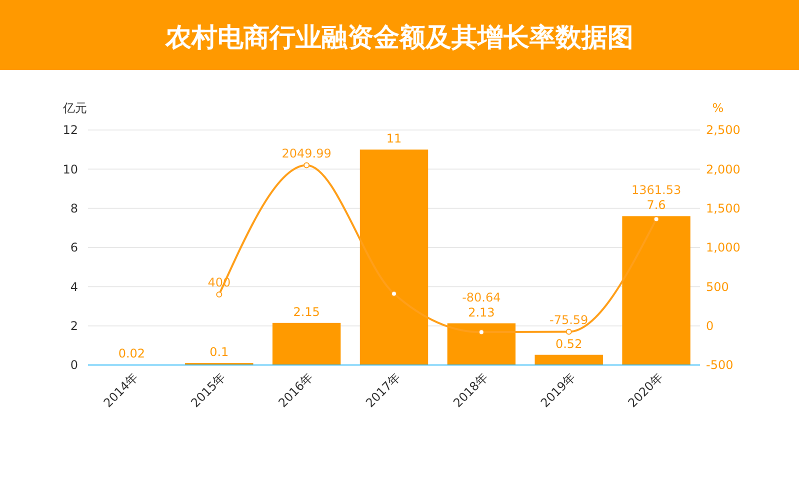  What do you see at coordinates (717, 287) in the screenshot?
I see `y2-tick-label: 500` at bounding box center [717, 287].